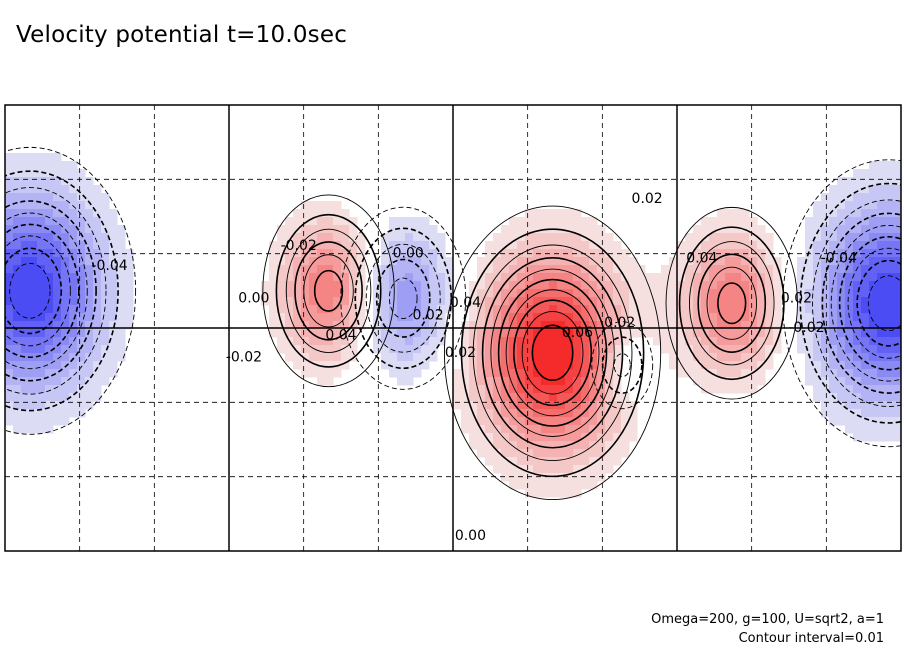 The width and height of the screenshot is (904, 654). I want to click on contour-label: 0.04, so click(701, 259).